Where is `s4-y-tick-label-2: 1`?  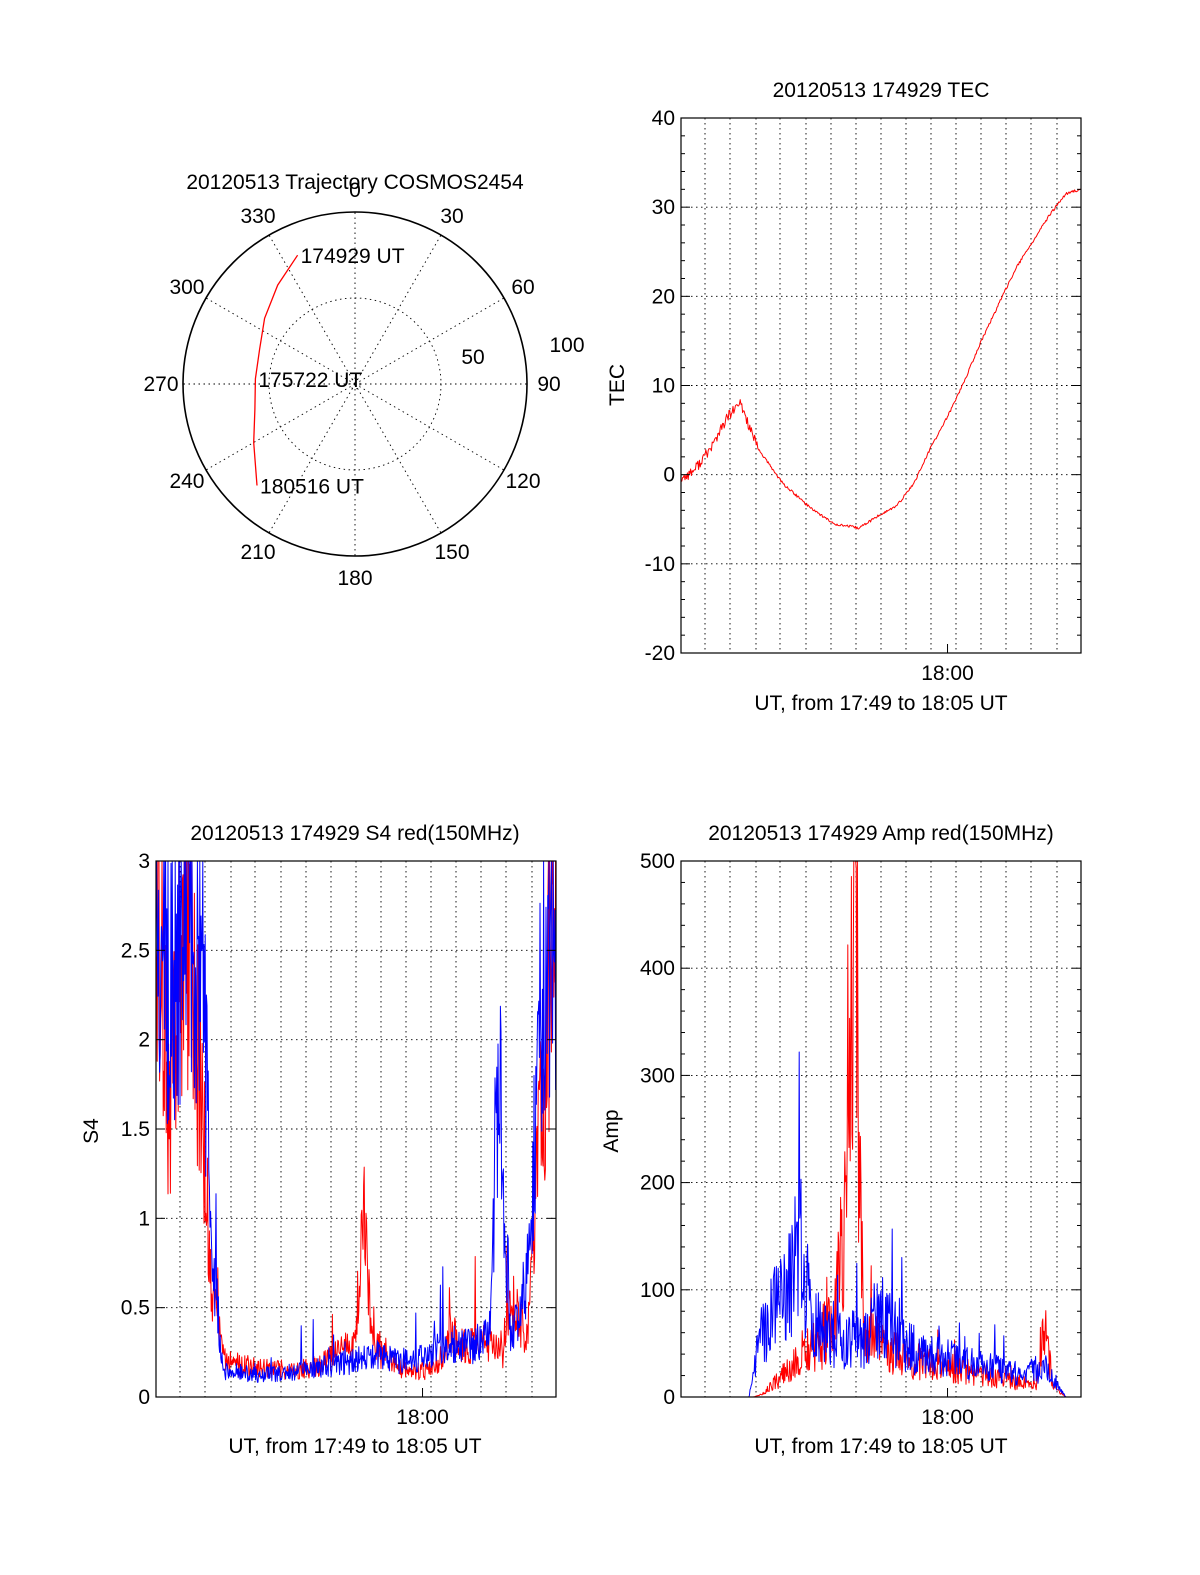 s4-y-tick-label-2: 1 is located at coordinates (144, 1218).